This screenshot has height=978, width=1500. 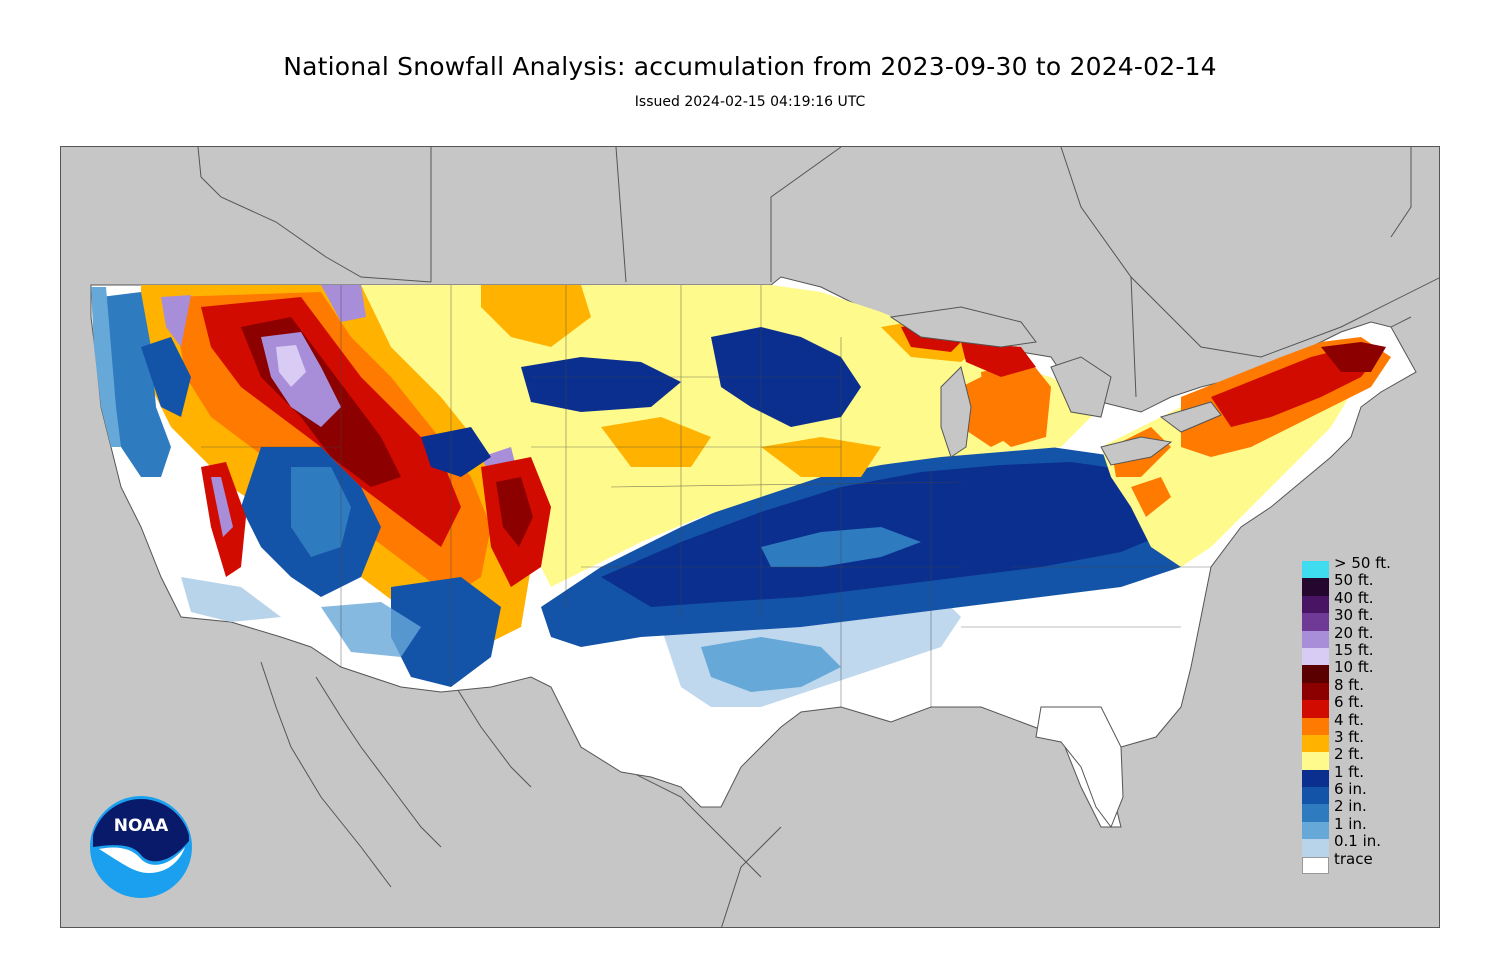 I want to click on legend-label: 1 in., so click(x=1350, y=823).